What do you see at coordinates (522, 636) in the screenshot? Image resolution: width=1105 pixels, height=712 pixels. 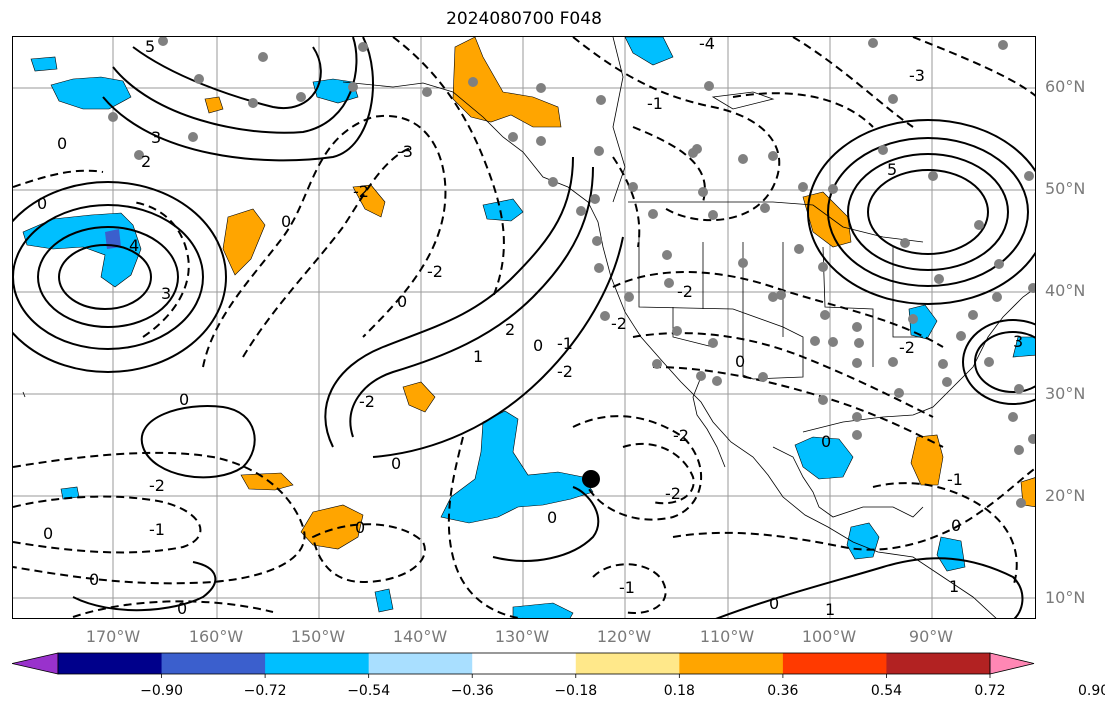 I see `lon-label: 130°W` at bounding box center [522, 636].